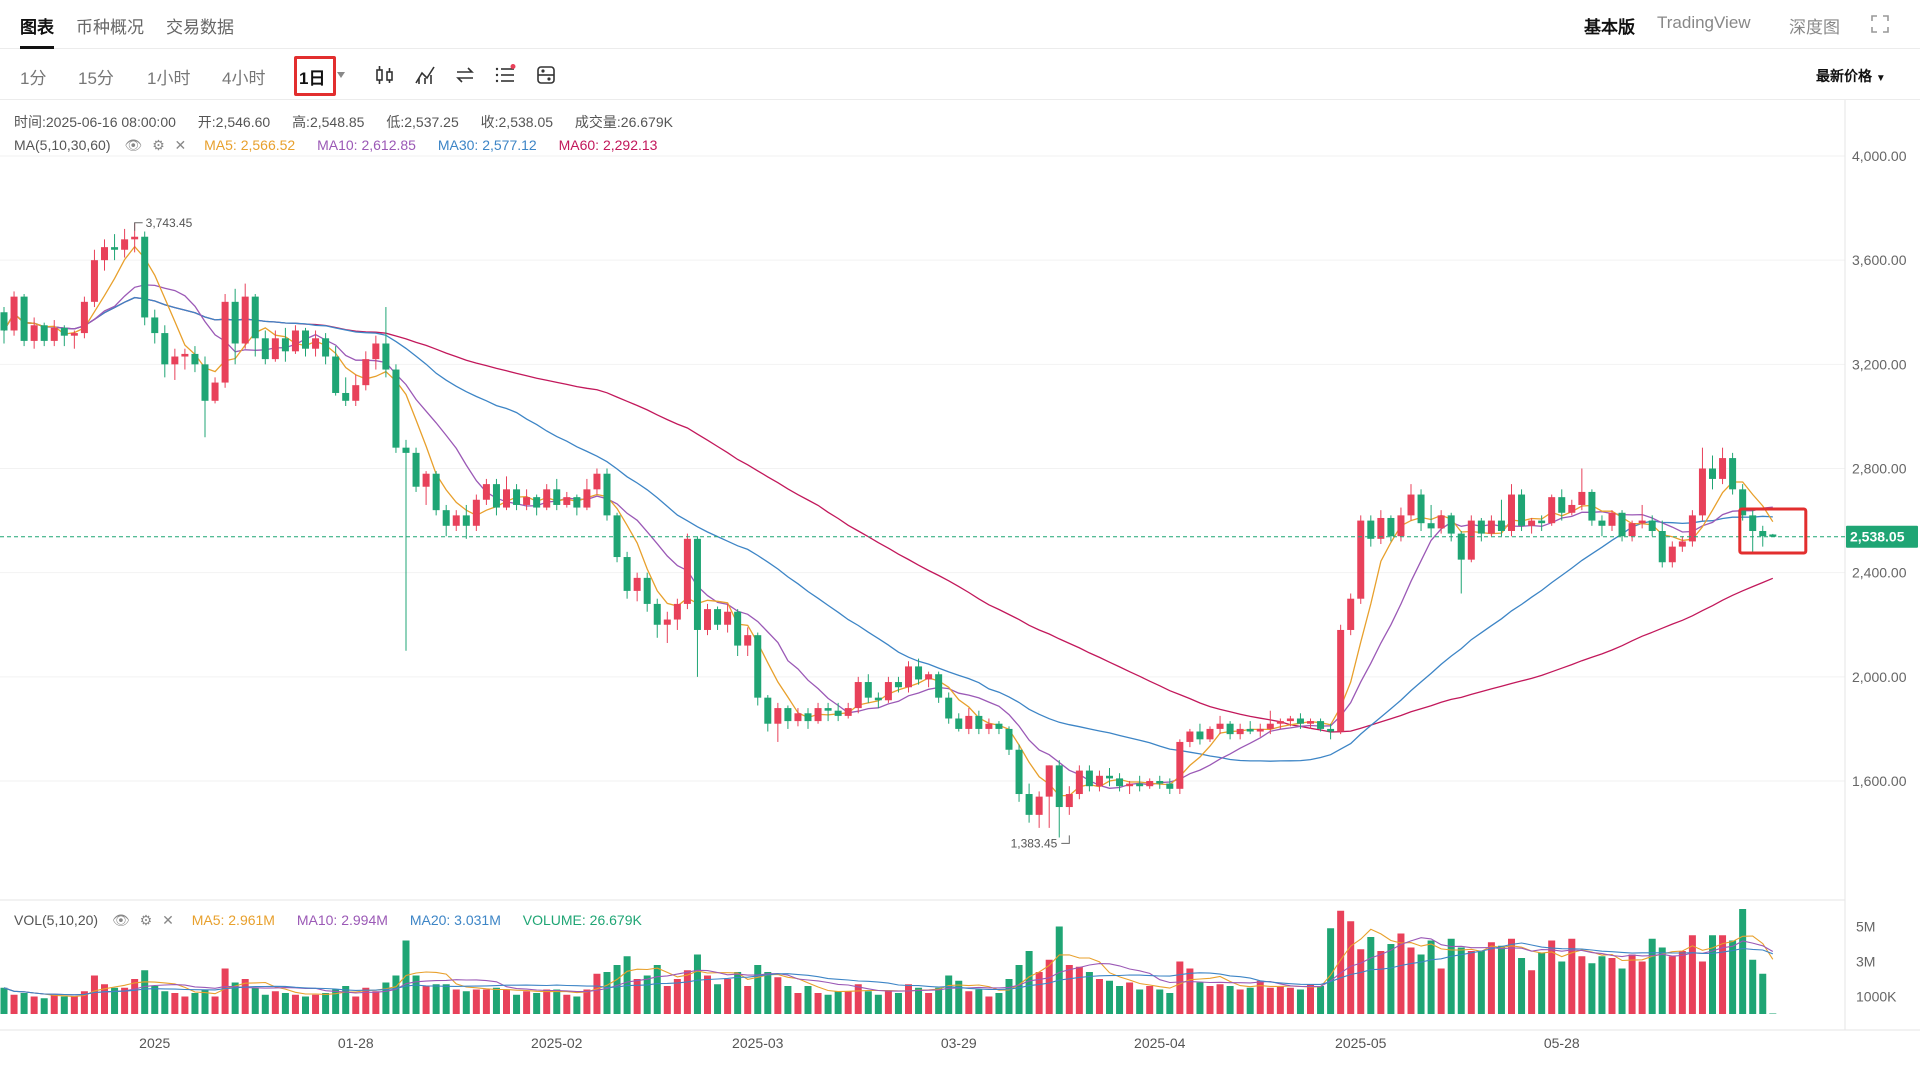  I want to click on candle-type-icon, so click(385, 75).